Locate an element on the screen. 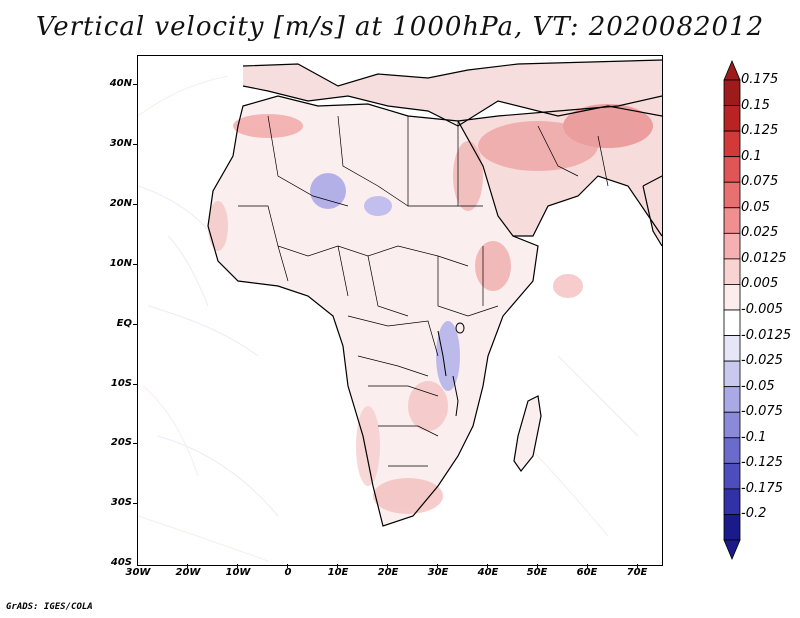  colorbar-label: -0.005 is located at coordinates (762, 309).